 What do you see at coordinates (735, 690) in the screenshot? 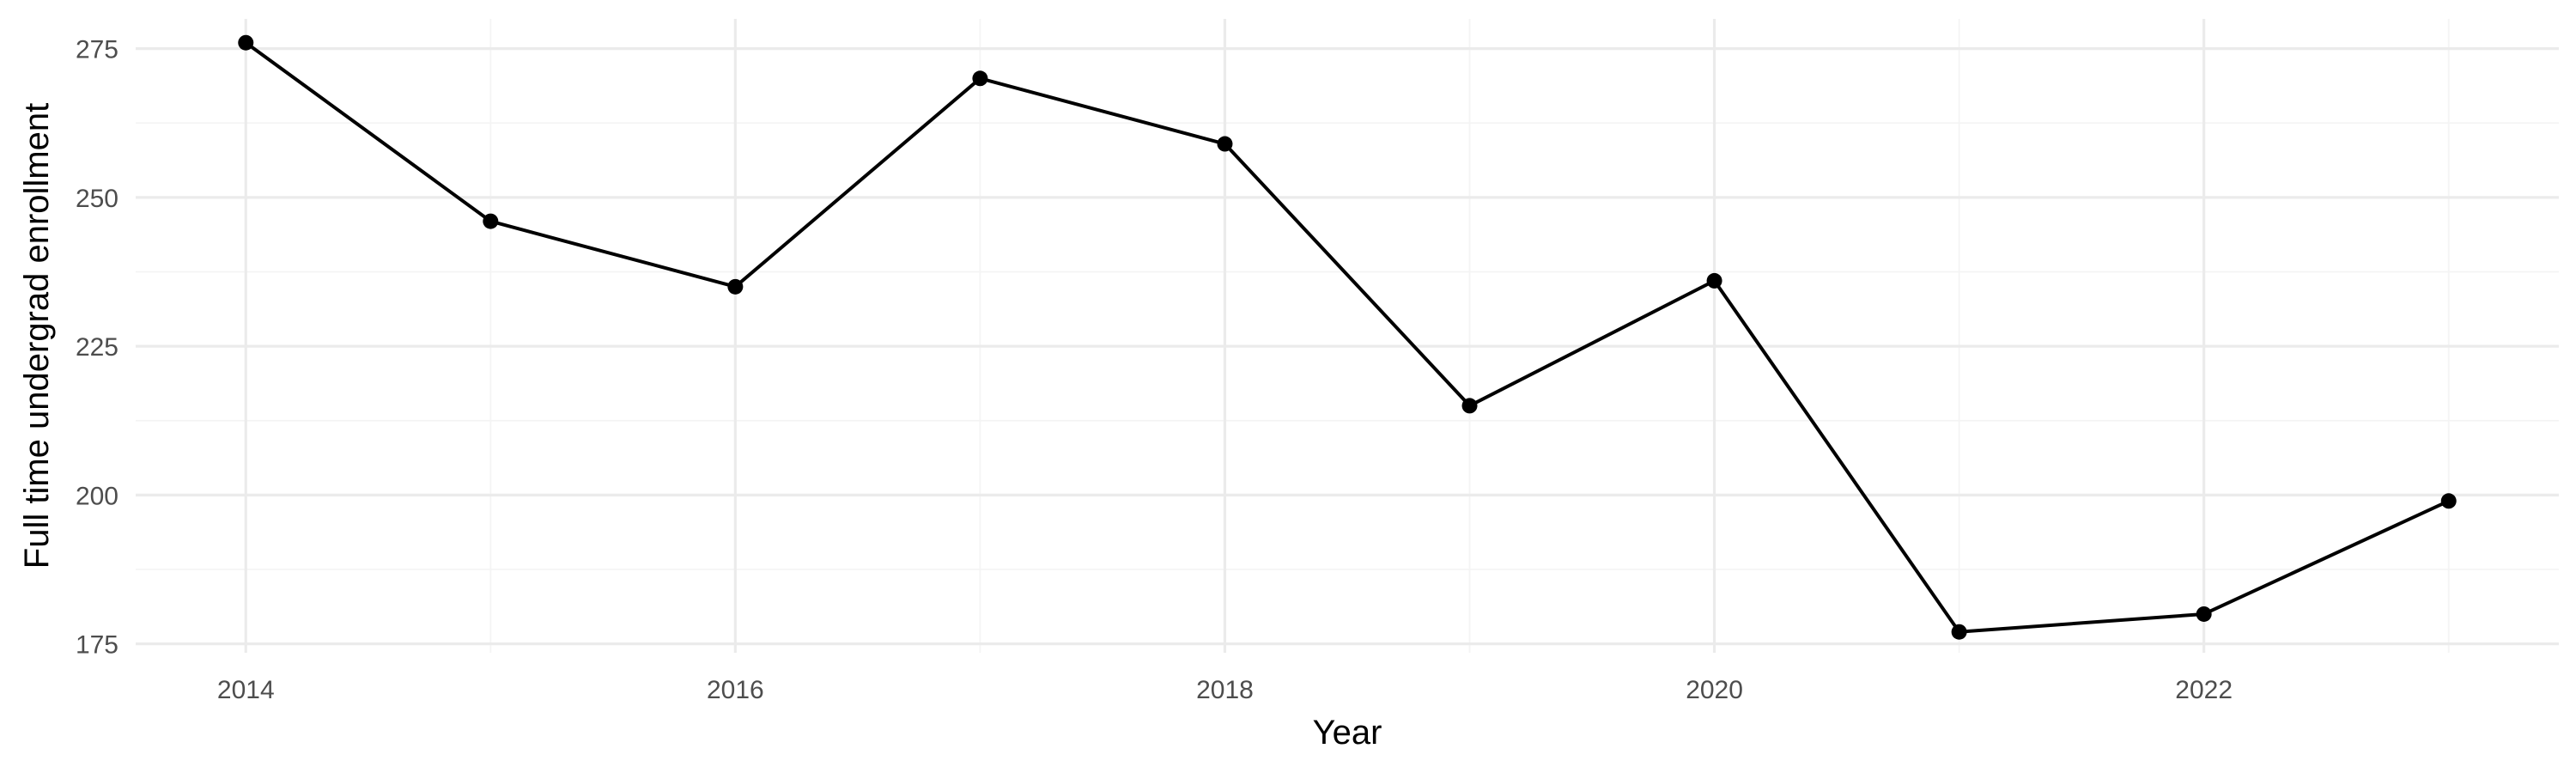
I see `x-tick-label: 2016` at bounding box center [735, 690].